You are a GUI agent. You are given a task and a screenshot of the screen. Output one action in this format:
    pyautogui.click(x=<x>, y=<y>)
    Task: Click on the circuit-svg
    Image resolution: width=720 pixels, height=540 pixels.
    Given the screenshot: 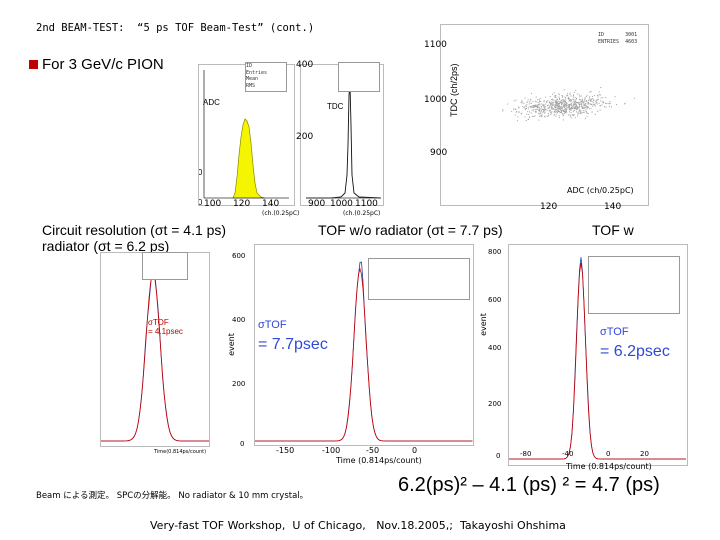 What is the action you would take?
    pyautogui.click(x=155, y=353)
    